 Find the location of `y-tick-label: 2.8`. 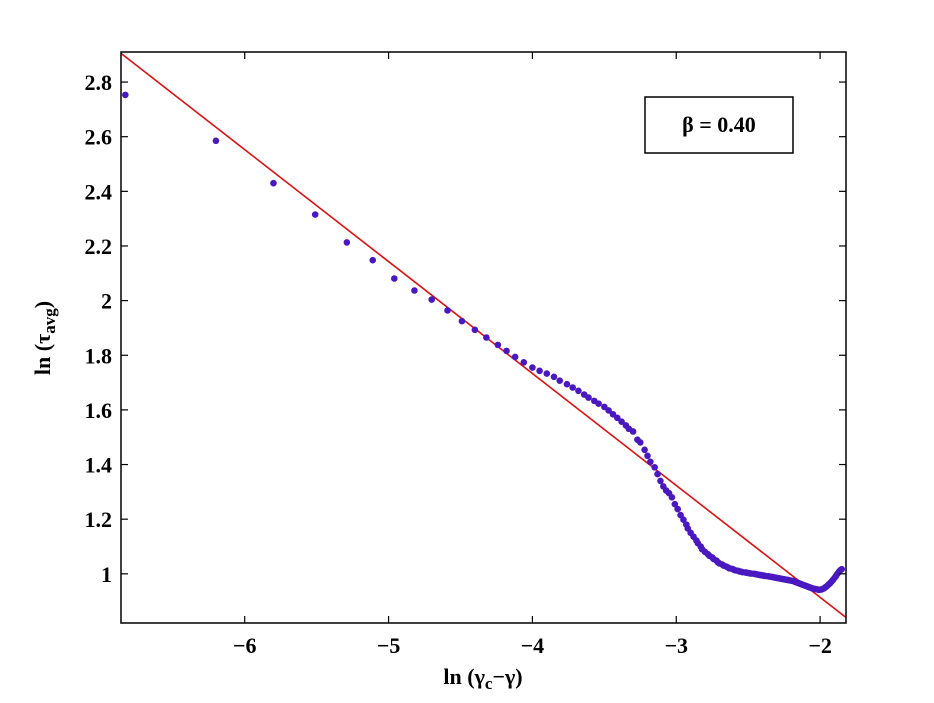

y-tick-label: 2.8 is located at coordinates (99, 82).